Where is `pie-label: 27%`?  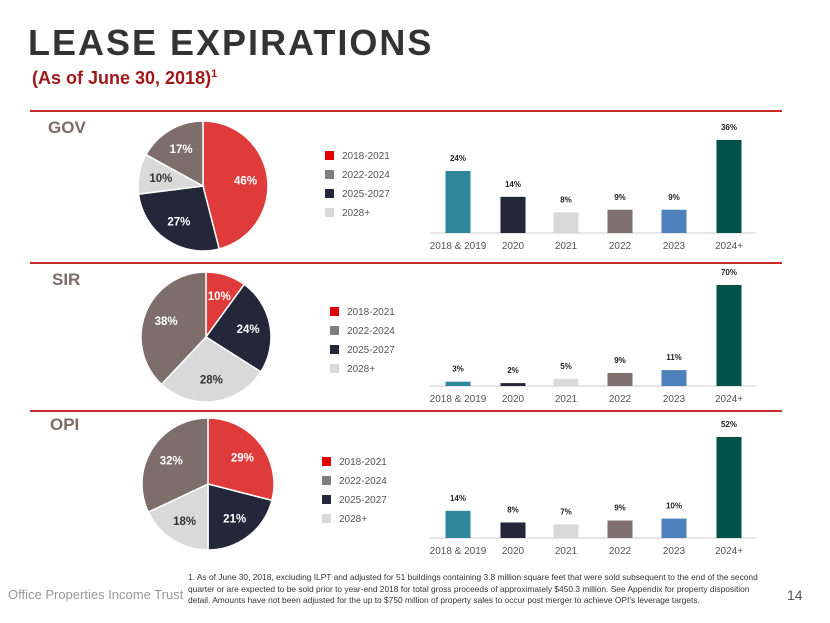 pie-label: 27% is located at coordinates (178, 222).